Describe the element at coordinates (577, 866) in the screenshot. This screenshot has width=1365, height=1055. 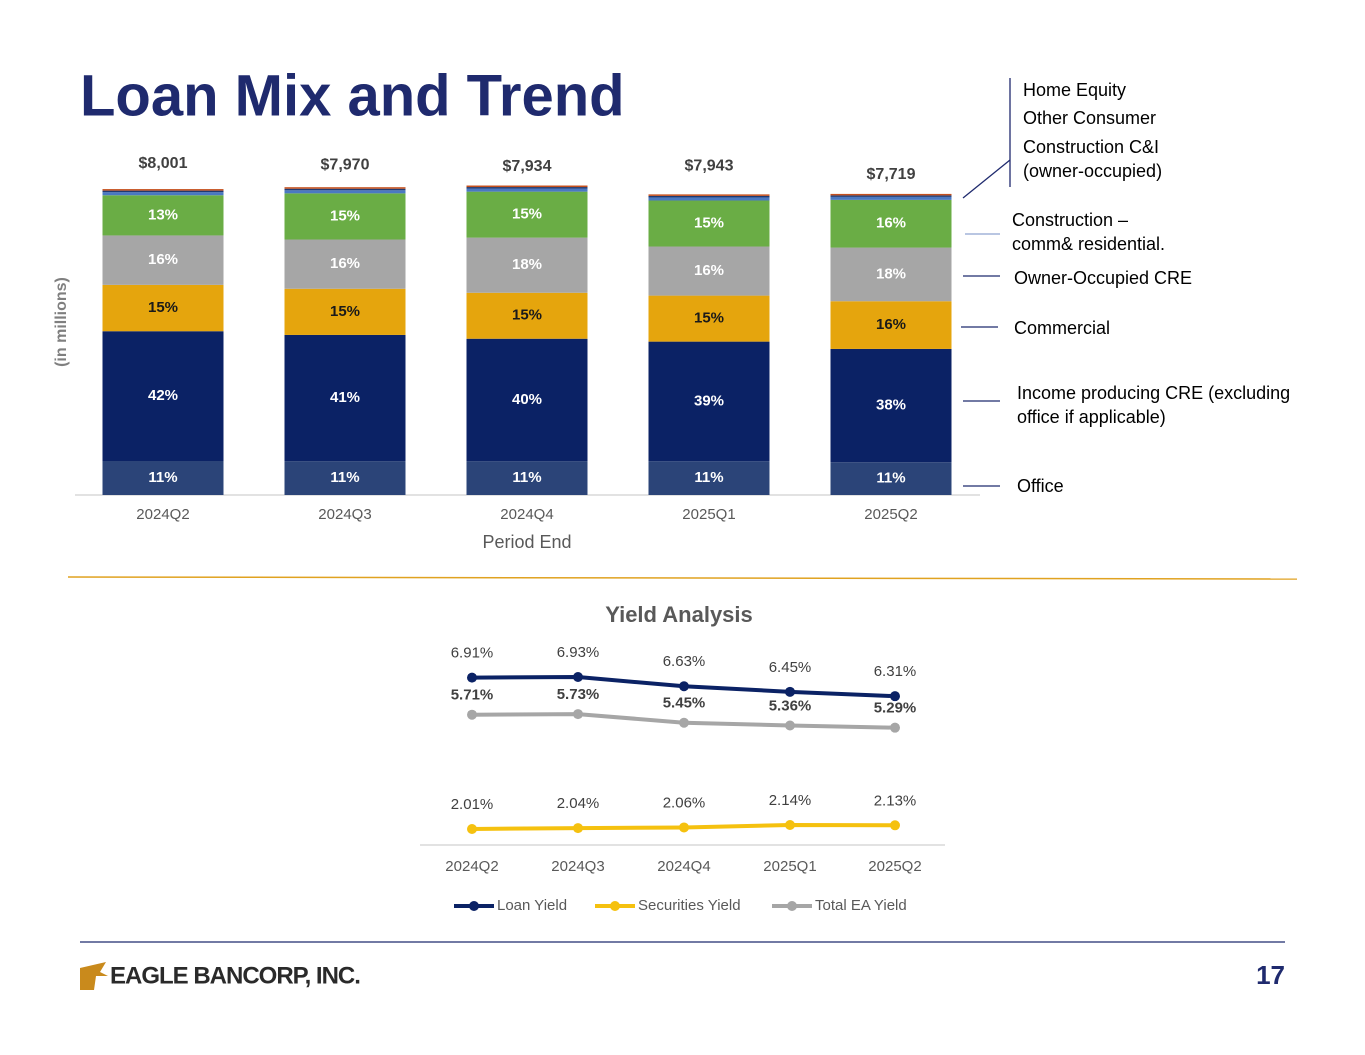
I see `x-tick-label: 2024Q3` at that location.